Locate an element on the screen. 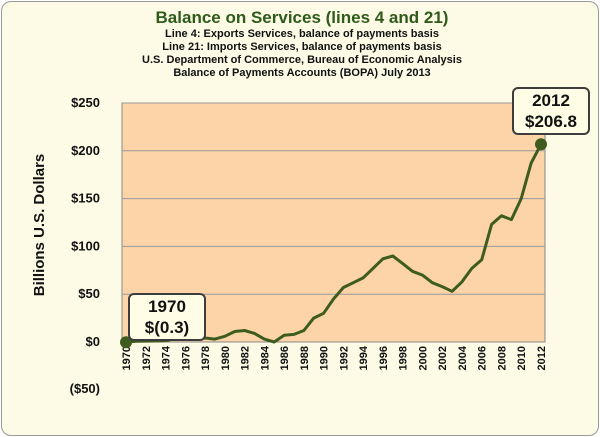  y-tick-label: $200 is located at coordinates (85, 150).